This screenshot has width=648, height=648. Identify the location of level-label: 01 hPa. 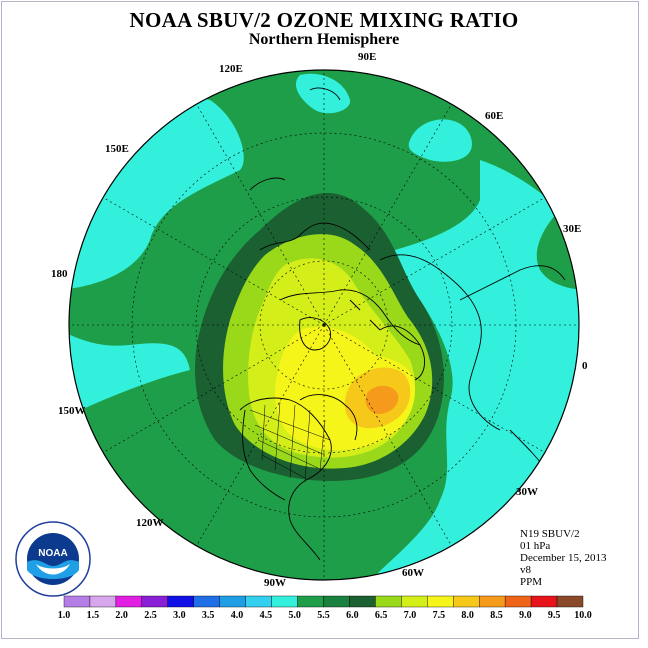
(535, 546).